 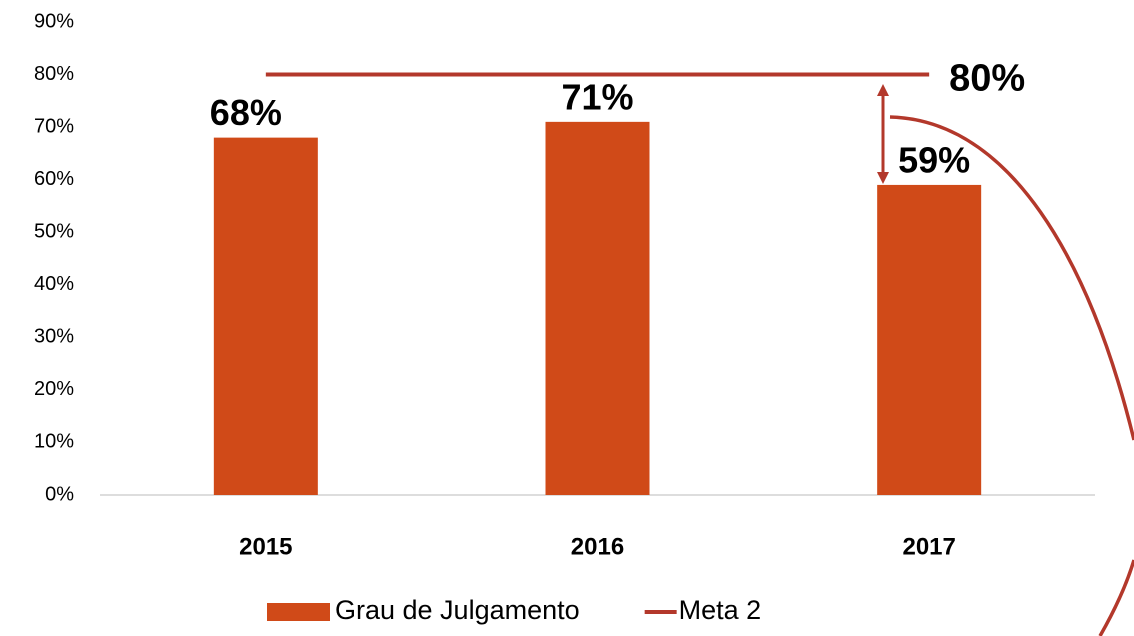 What do you see at coordinates (54, 179) in the screenshot?
I see `y-tick-label: 60%` at bounding box center [54, 179].